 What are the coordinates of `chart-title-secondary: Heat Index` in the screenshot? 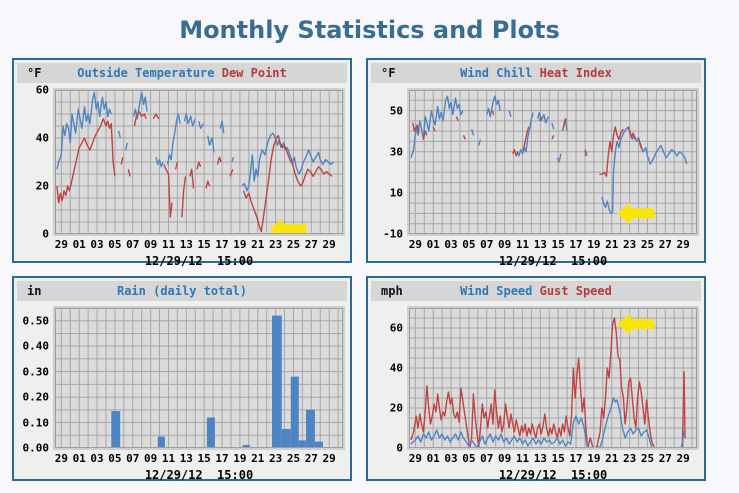 It's located at (575, 73).